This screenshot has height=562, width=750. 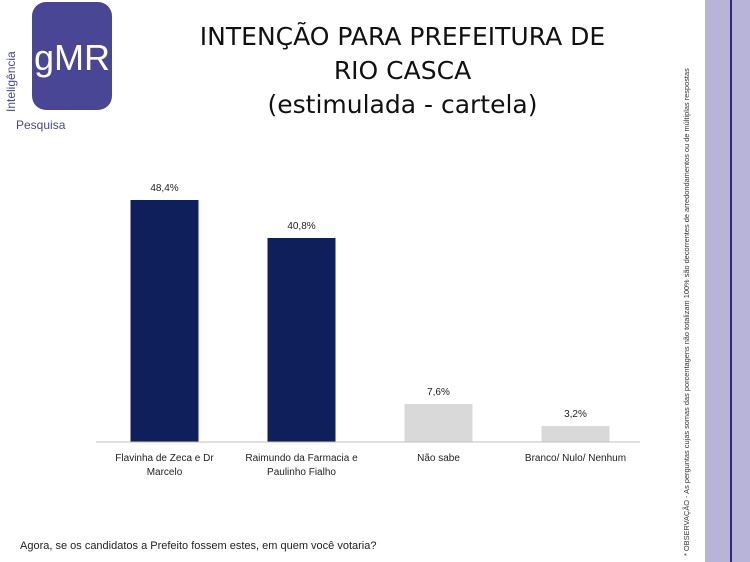 I want to click on category-label-1-0: Raimundo da Farmacia e, so click(x=301, y=458).